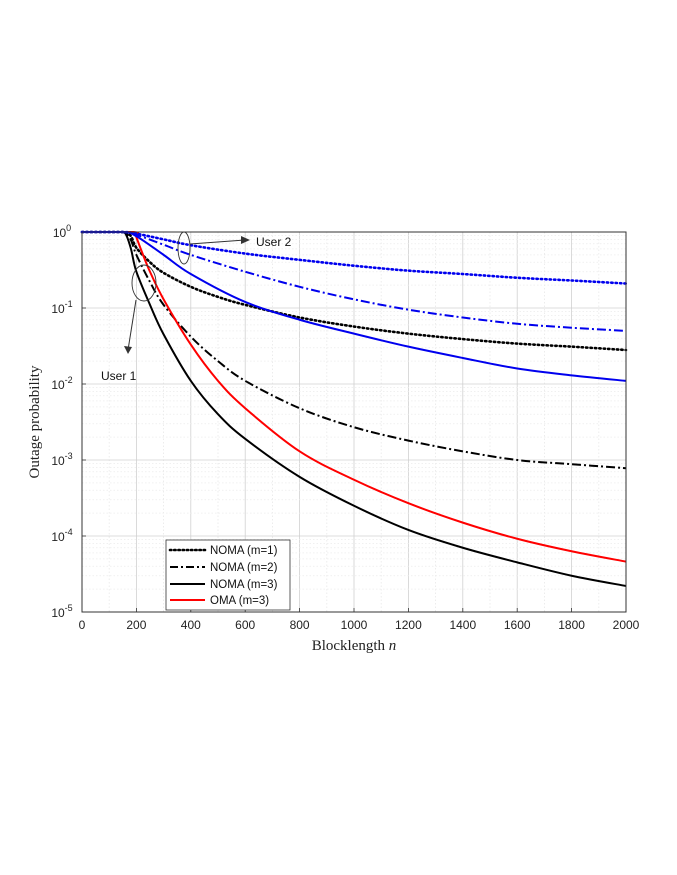 The width and height of the screenshot is (677, 875). I want to click on y-tick-label: 10⁻², so click(61, 383).